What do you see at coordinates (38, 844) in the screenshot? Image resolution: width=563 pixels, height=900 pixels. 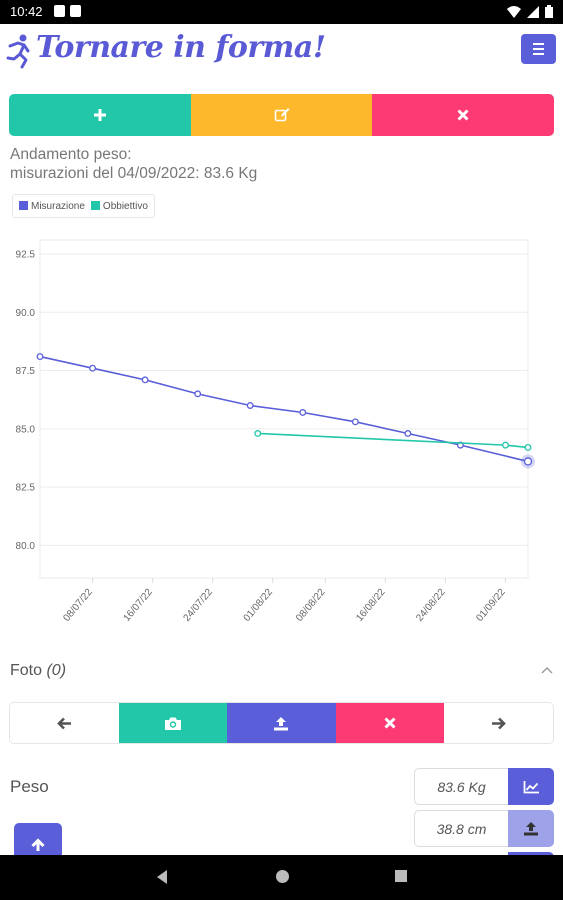 I see `arrow-up-icon` at bounding box center [38, 844].